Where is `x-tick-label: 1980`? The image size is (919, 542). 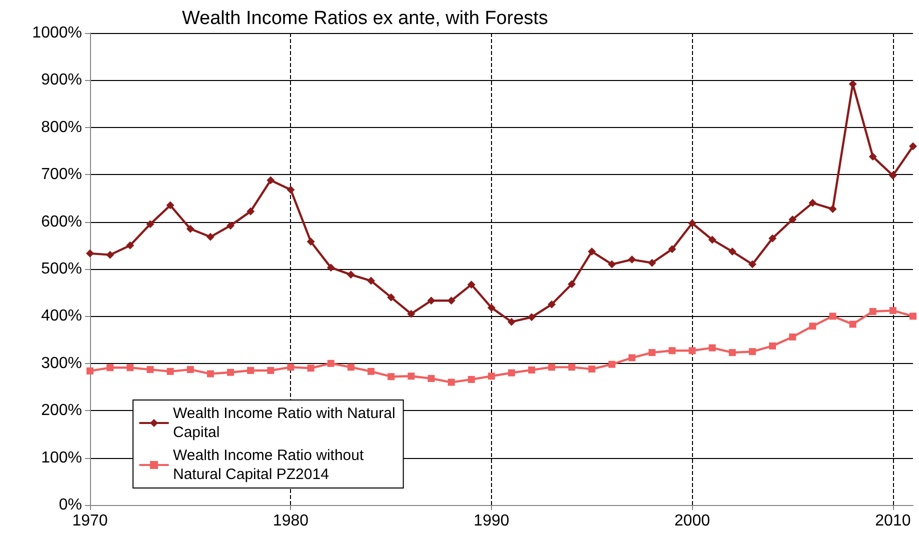 x-tick-label: 1980 is located at coordinates (290, 521).